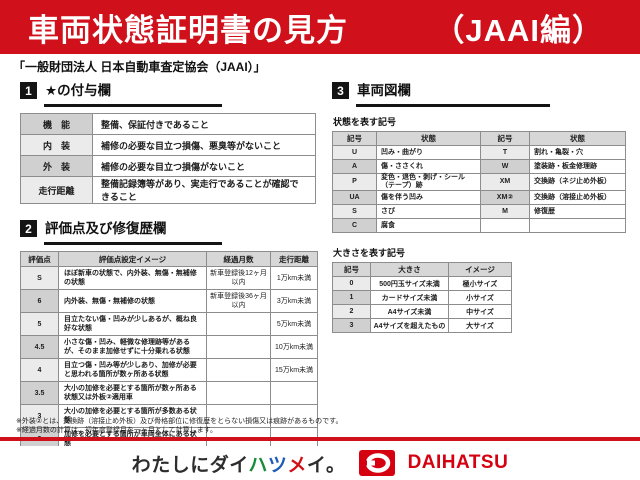 This screenshot has height=480, width=640. Describe the element at coordinates (376, 463) in the screenshot. I see `daihatsu-logo-icon` at that location.